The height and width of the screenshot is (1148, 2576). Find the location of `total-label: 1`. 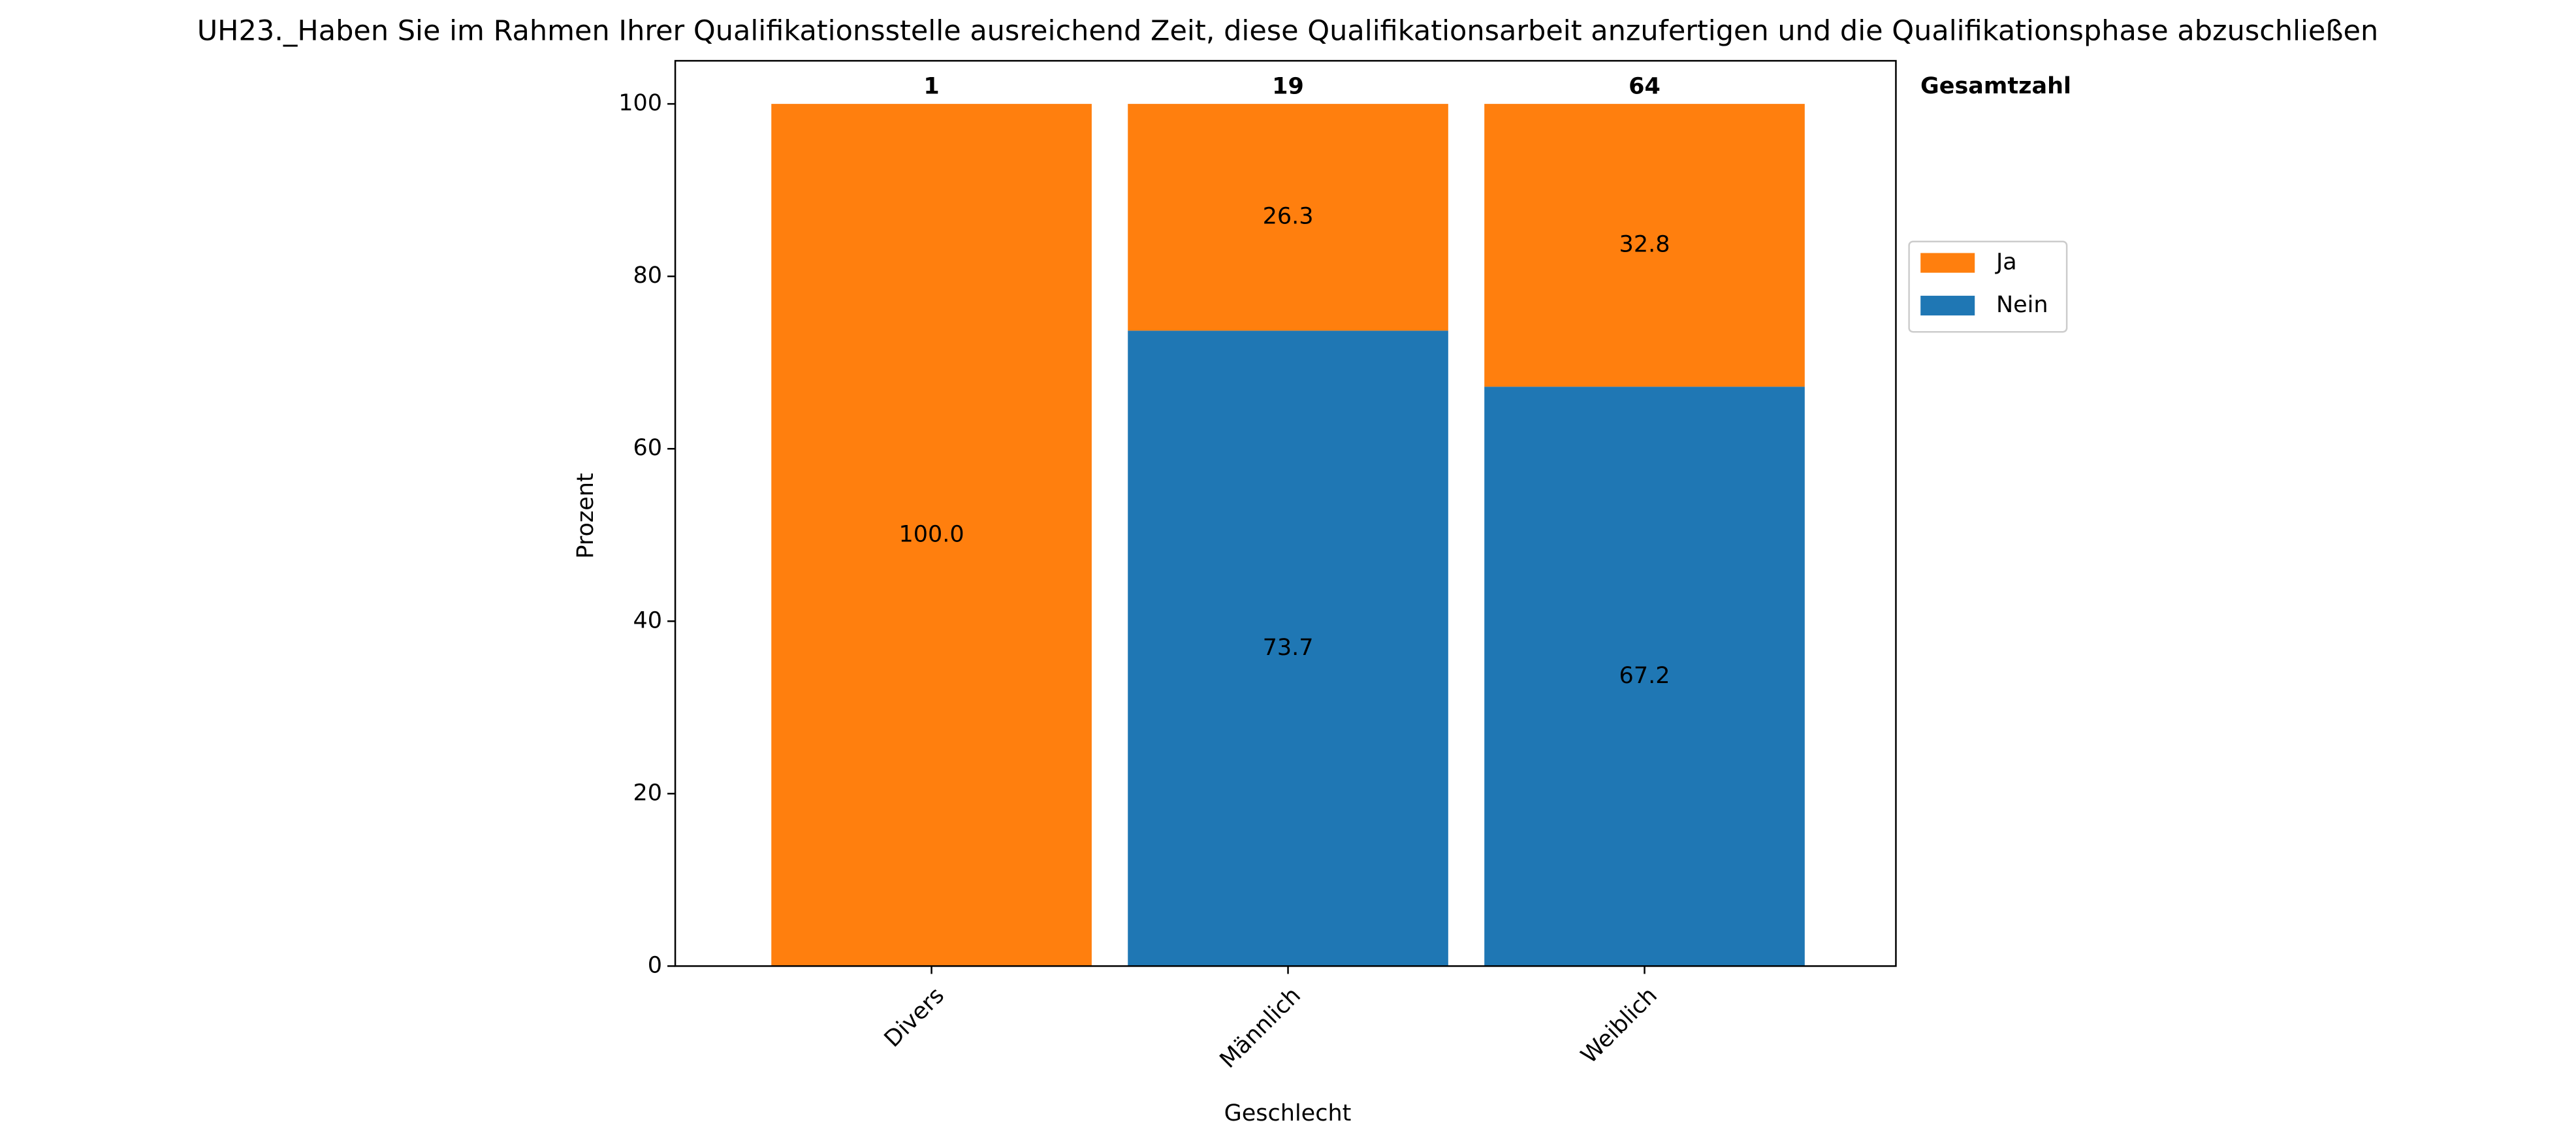

total-label: 1 is located at coordinates (931, 86).